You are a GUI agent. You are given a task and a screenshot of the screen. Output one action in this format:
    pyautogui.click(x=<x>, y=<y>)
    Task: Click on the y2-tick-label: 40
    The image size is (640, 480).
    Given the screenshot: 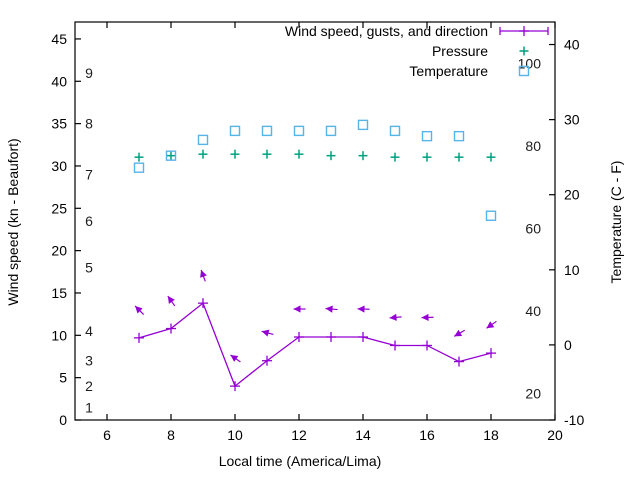 What is the action you would take?
    pyautogui.click(x=572, y=45)
    